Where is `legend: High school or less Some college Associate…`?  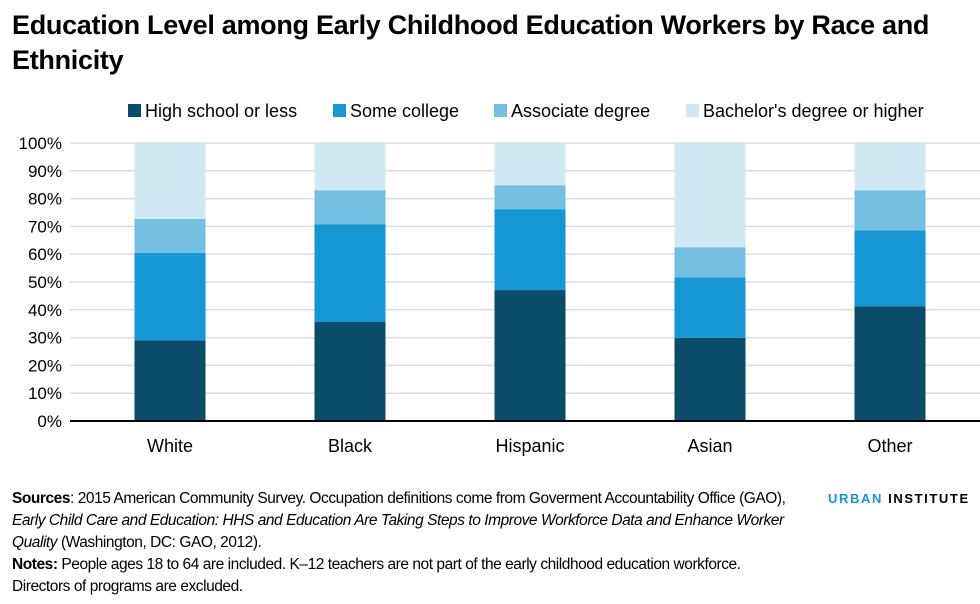 legend: High school or less Some college Associate… is located at coordinates (526, 111).